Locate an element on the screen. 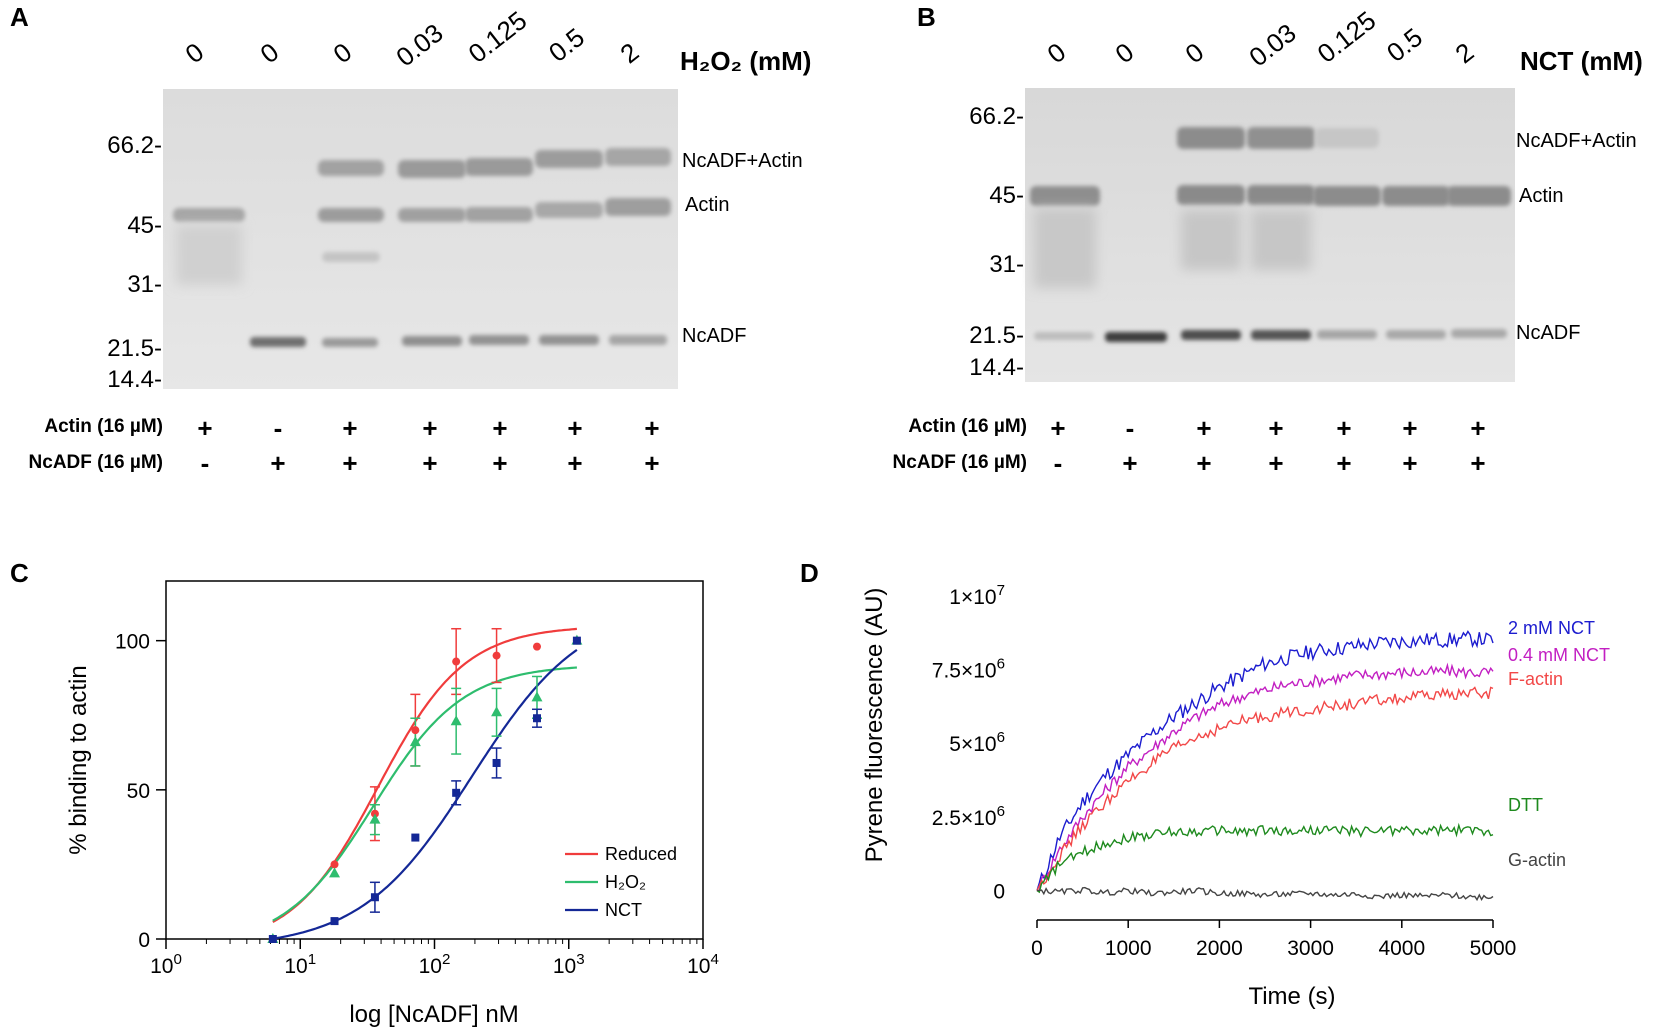 The height and width of the screenshot is (1032, 1654). y-tick-label: 1×10⁷ is located at coordinates (977, 595).